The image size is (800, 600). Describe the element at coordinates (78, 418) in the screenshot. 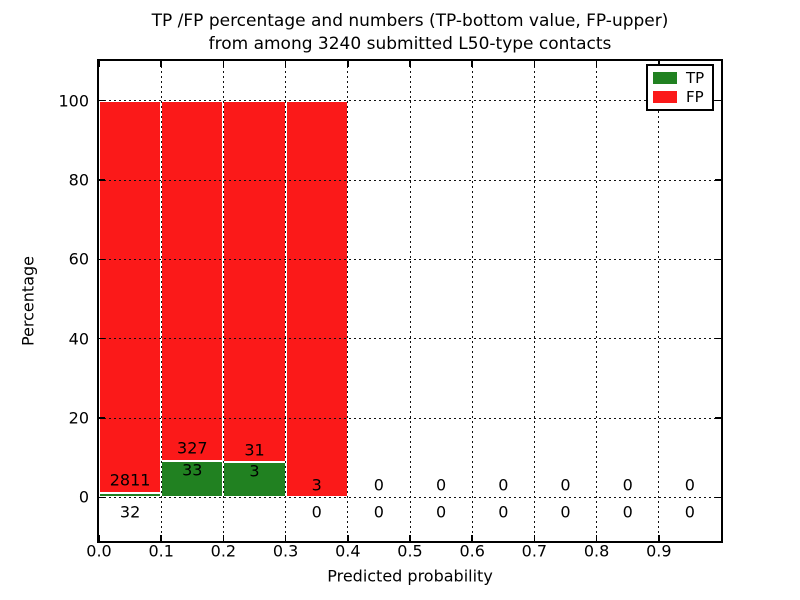

I see `y-tick-label: 20` at that location.